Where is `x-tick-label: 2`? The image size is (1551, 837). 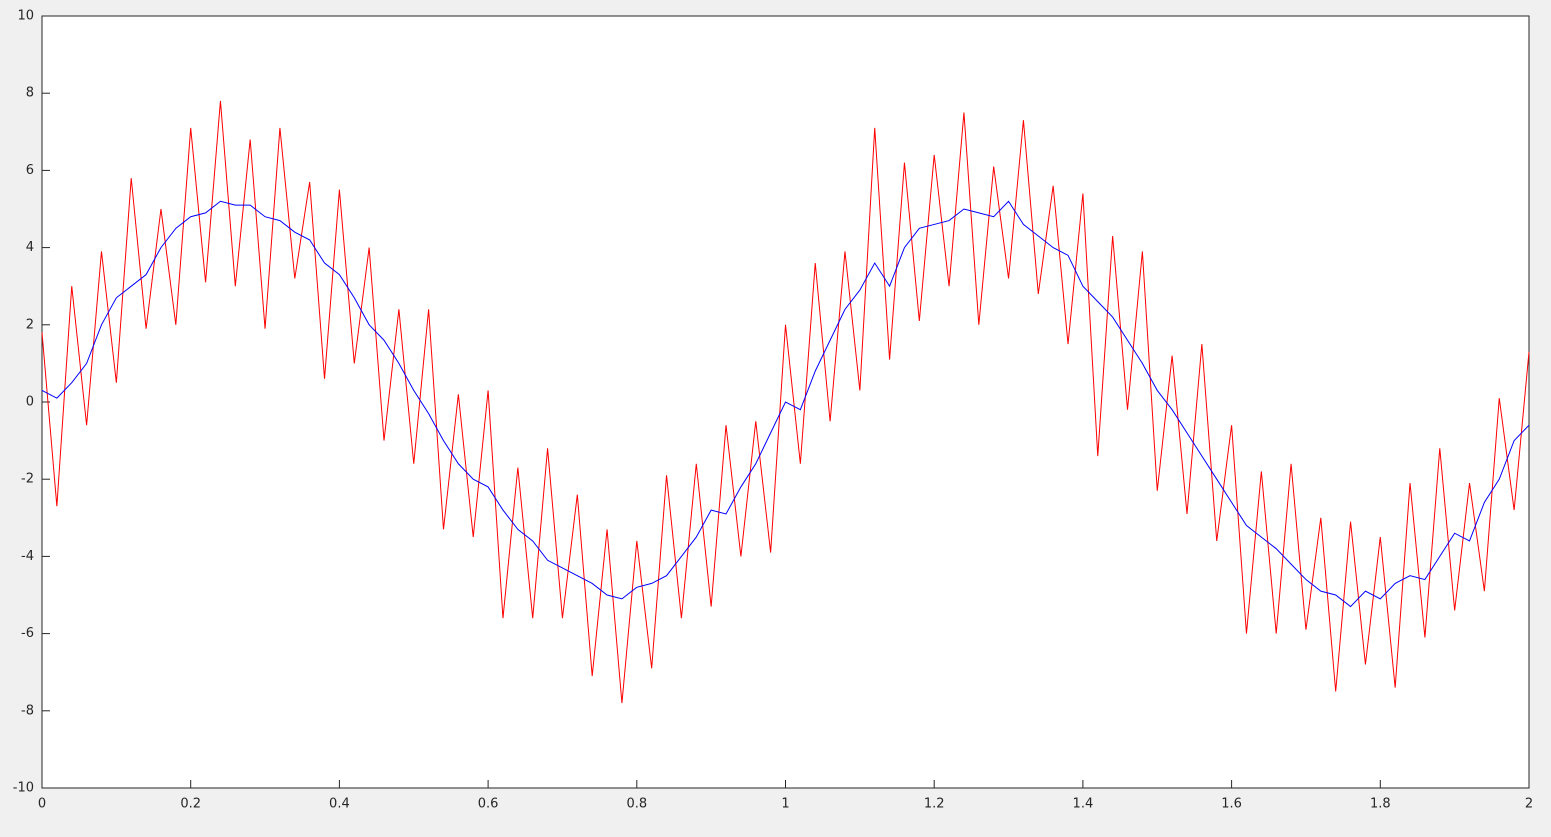 x-tick-label: 2 is located at coordinates (1529, 804).